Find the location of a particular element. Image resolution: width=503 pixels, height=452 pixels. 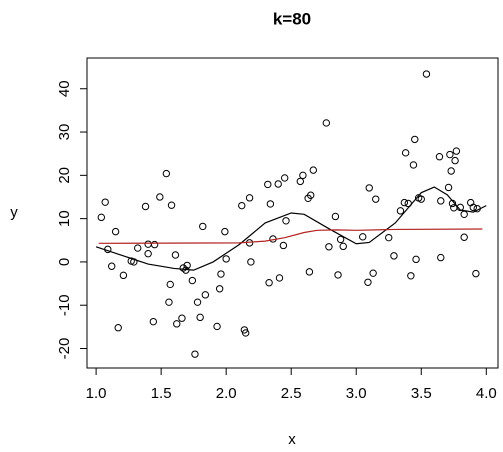

x-tick-label: 1.5 is located at coordinates (161, 393).